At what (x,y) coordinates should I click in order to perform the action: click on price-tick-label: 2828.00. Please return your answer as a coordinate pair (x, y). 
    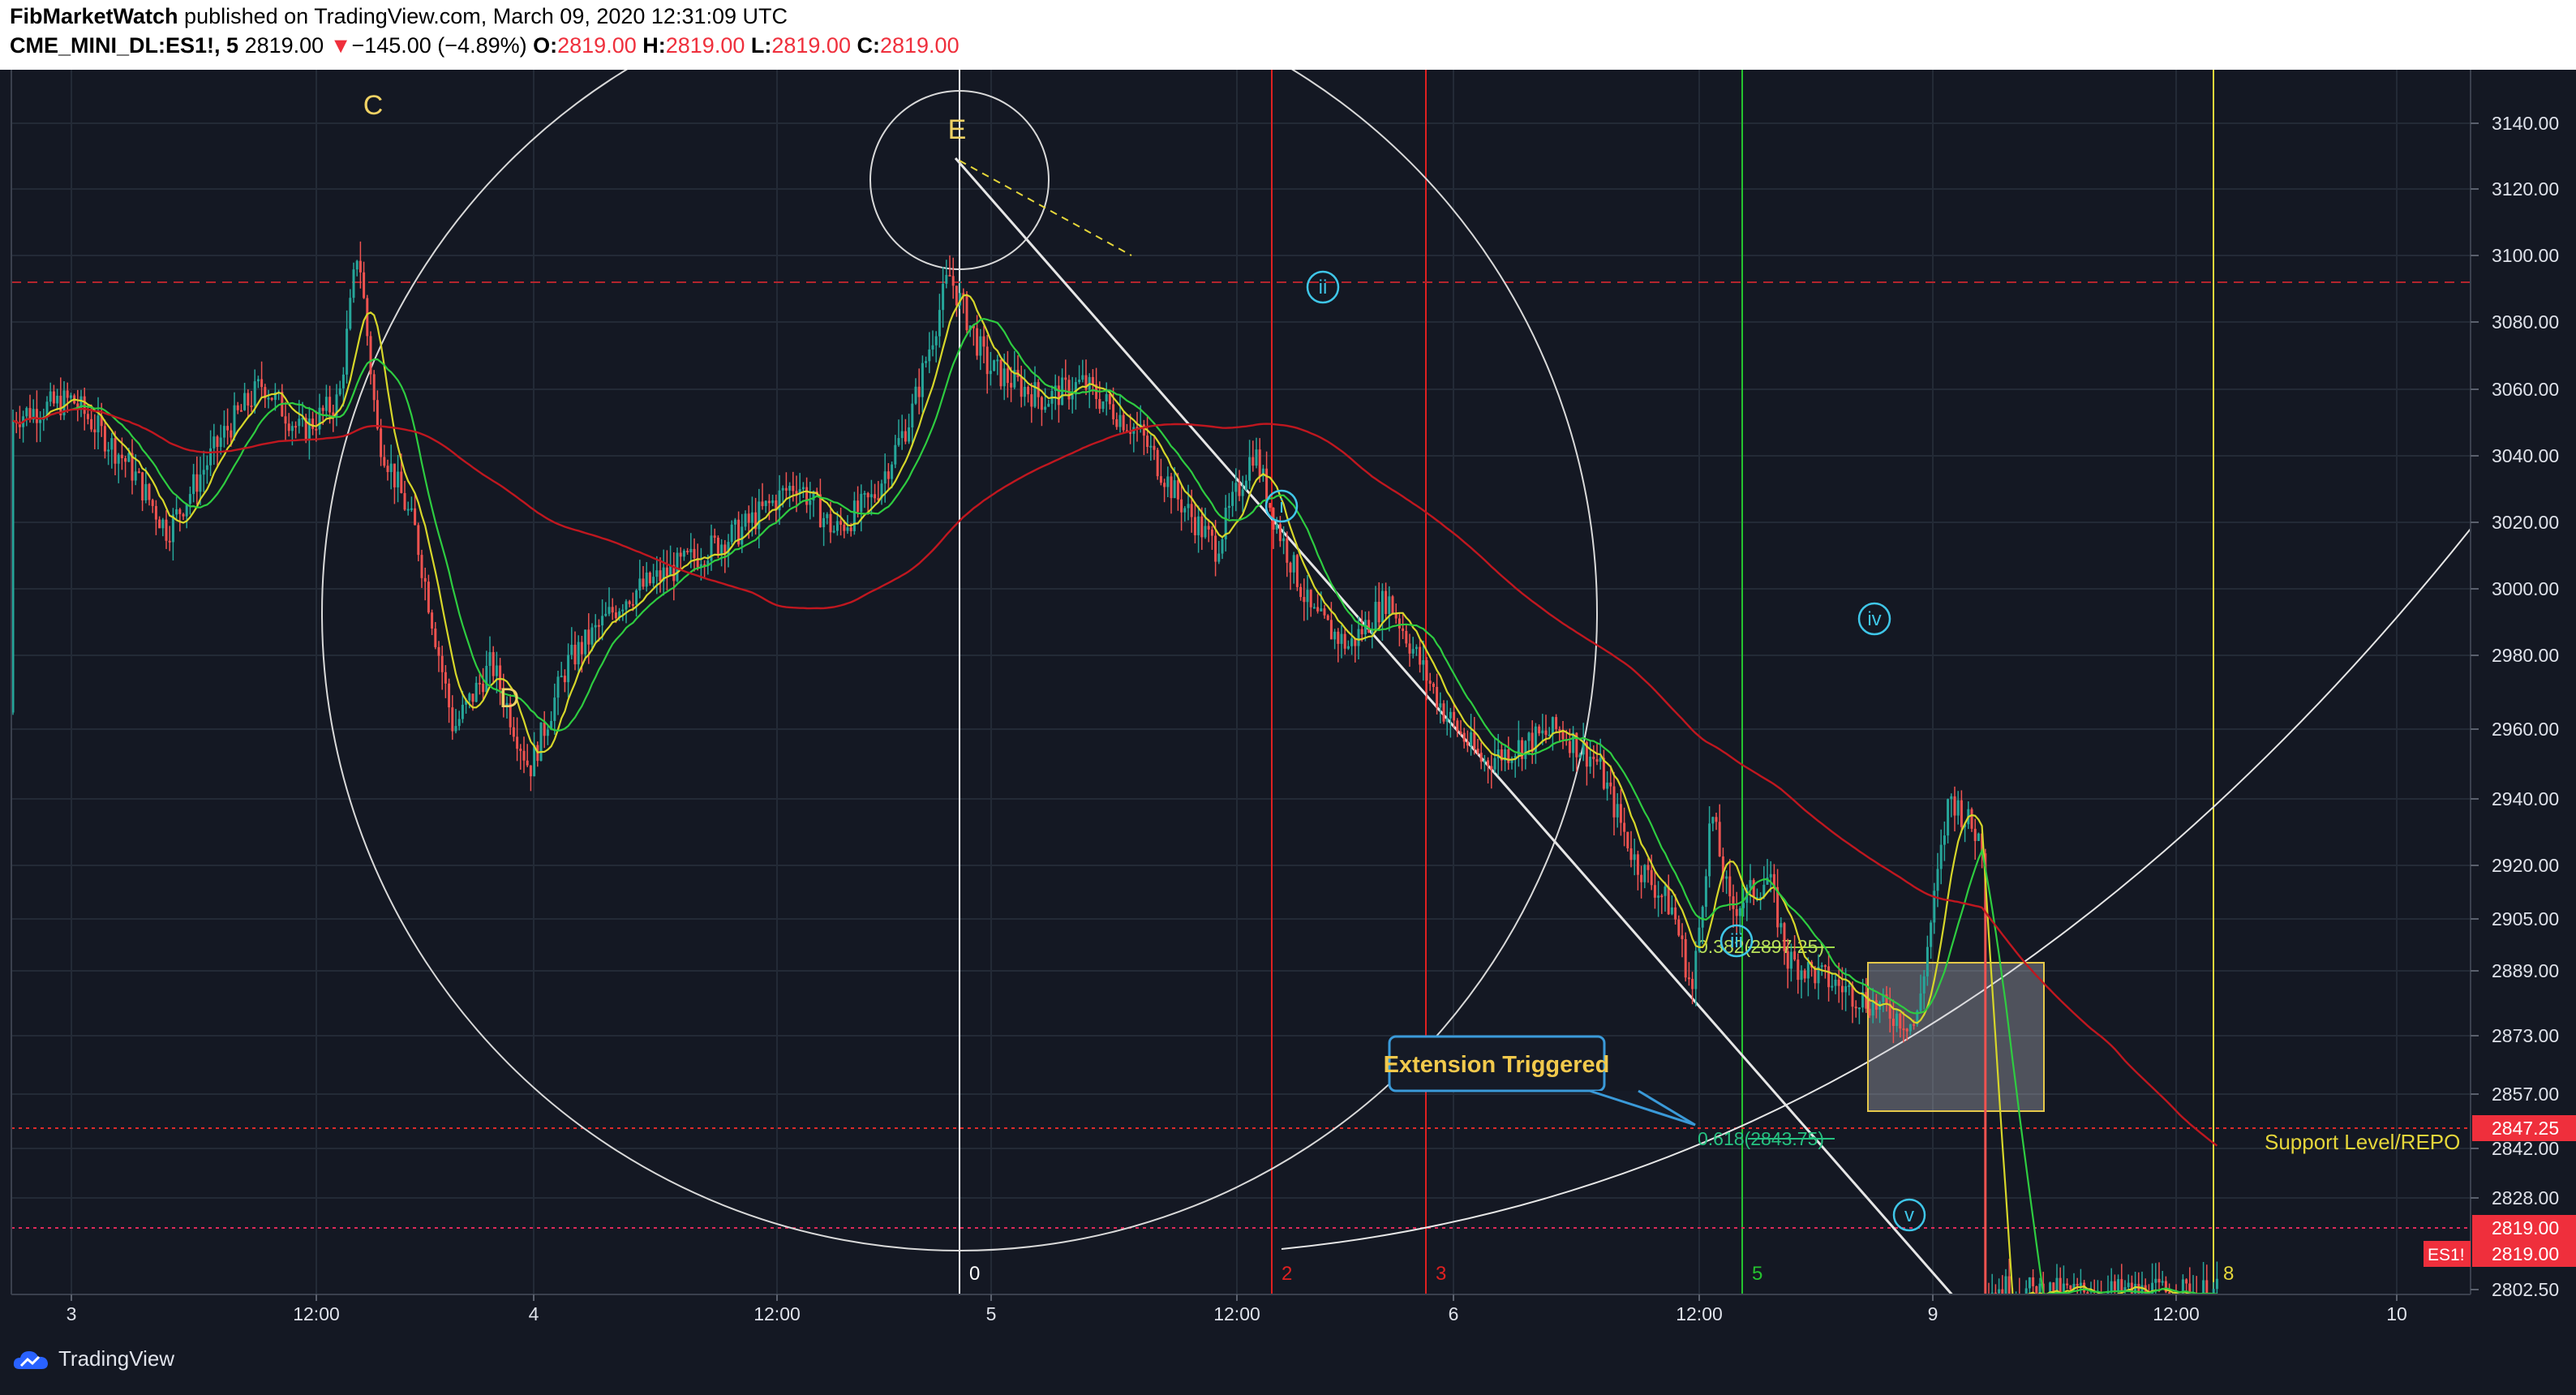
    Looking at the image, I should click on (2525, 1197).